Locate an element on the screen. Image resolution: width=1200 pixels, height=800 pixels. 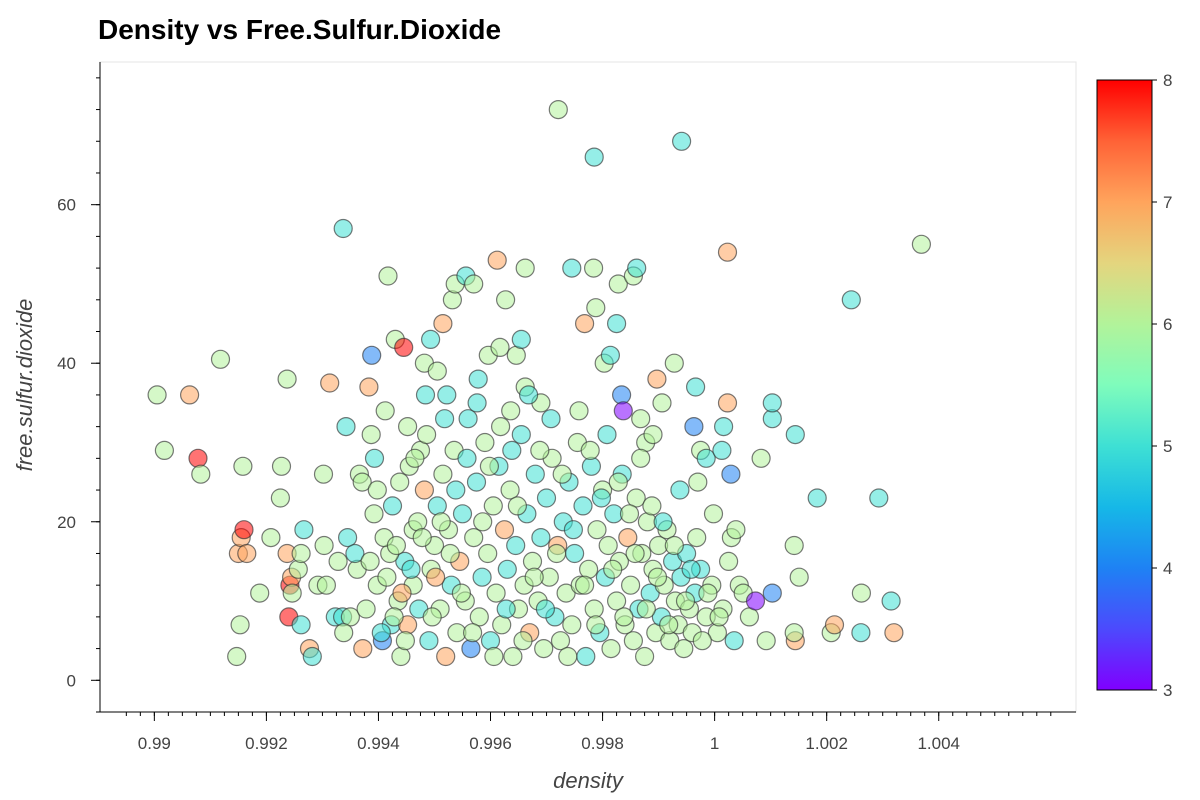
colorbar-axis: 3 4 5 6 7 8 is located at coordinates (1162, 385).